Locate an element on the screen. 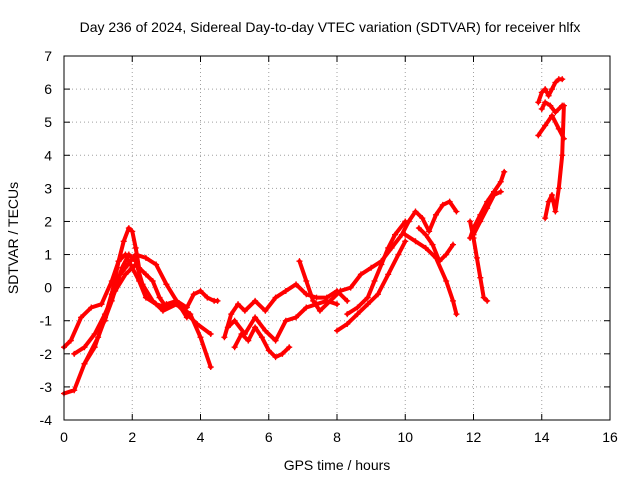  x-tick-label: 16 is located at coordinates (610, 437).